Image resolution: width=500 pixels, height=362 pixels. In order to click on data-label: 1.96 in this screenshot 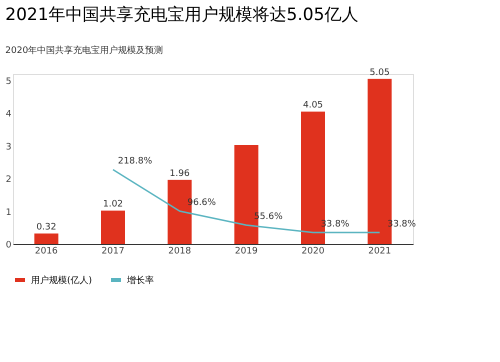, I will do `click(180, 173)`.